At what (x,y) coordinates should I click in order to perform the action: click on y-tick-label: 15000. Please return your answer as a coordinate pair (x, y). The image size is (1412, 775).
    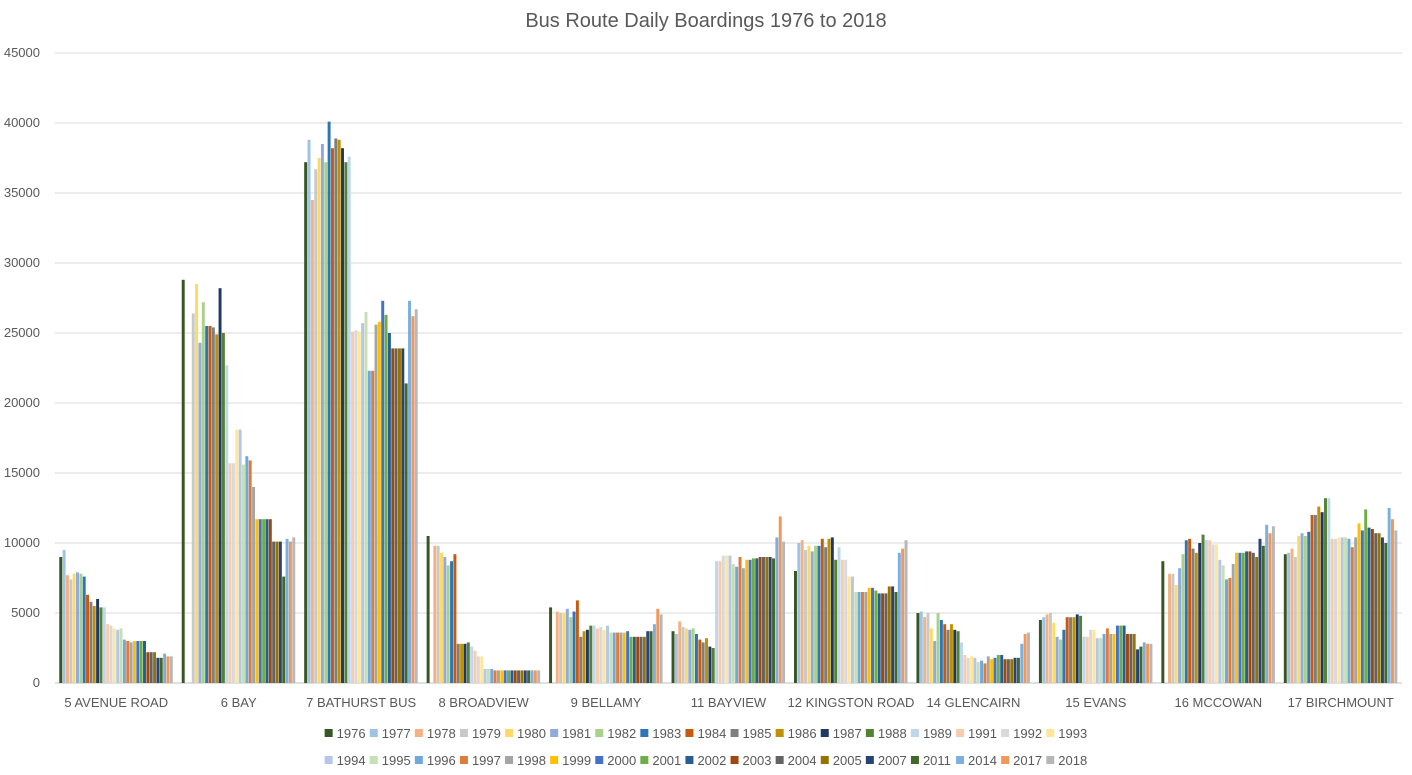
    Looking at the image, I should click on (22, 472).